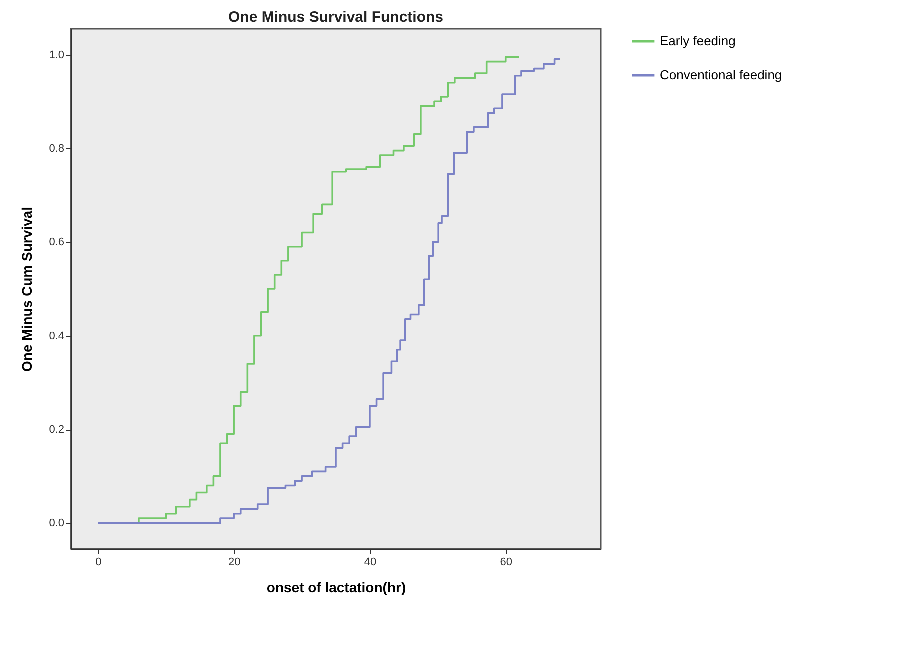  What do you see at coordinates (56, 148) in the screenshot?
I see `y-tick-label: 0.8` at bounding box center [56, 148].